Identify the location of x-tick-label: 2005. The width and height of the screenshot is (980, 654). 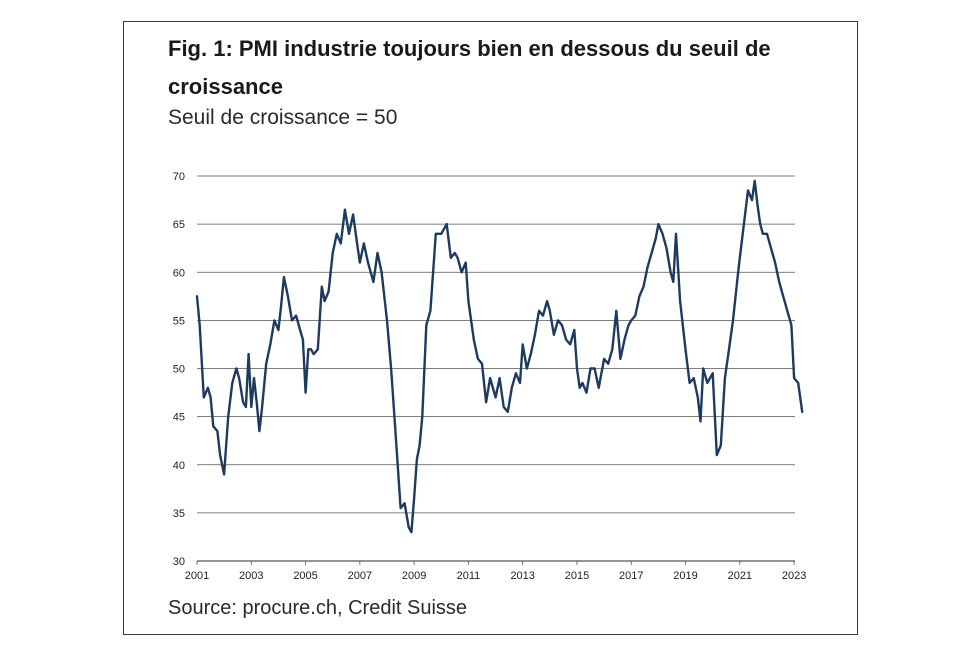
(305, 576).